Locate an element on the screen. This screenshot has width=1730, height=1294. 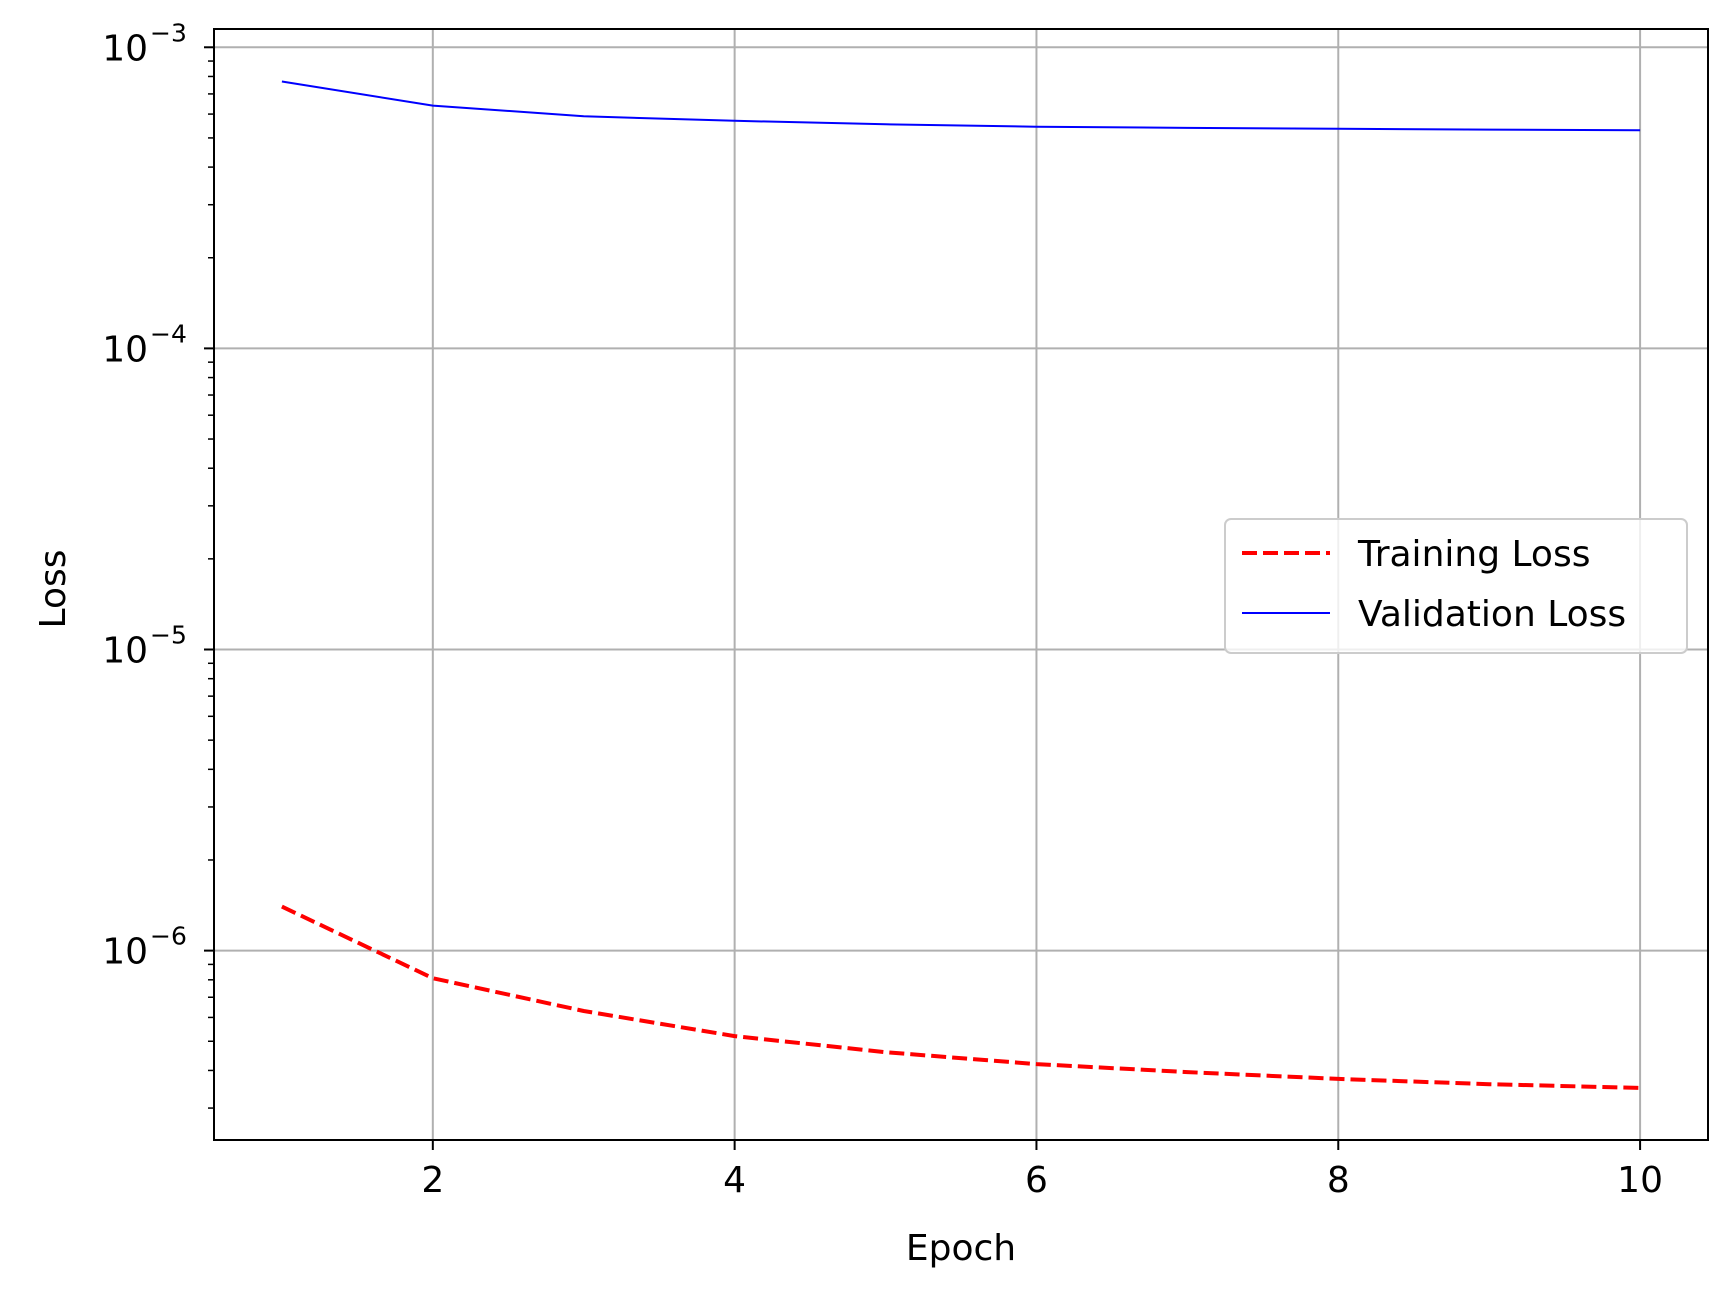
x-tick-label: 2 is located at coordinates (432, 1180).